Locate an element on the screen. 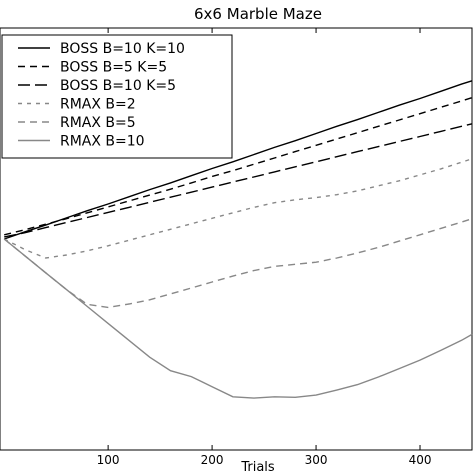 The height and width of the screenshot is (474, 474). x-tick-label: 100 is located at coordinates (108, 460).